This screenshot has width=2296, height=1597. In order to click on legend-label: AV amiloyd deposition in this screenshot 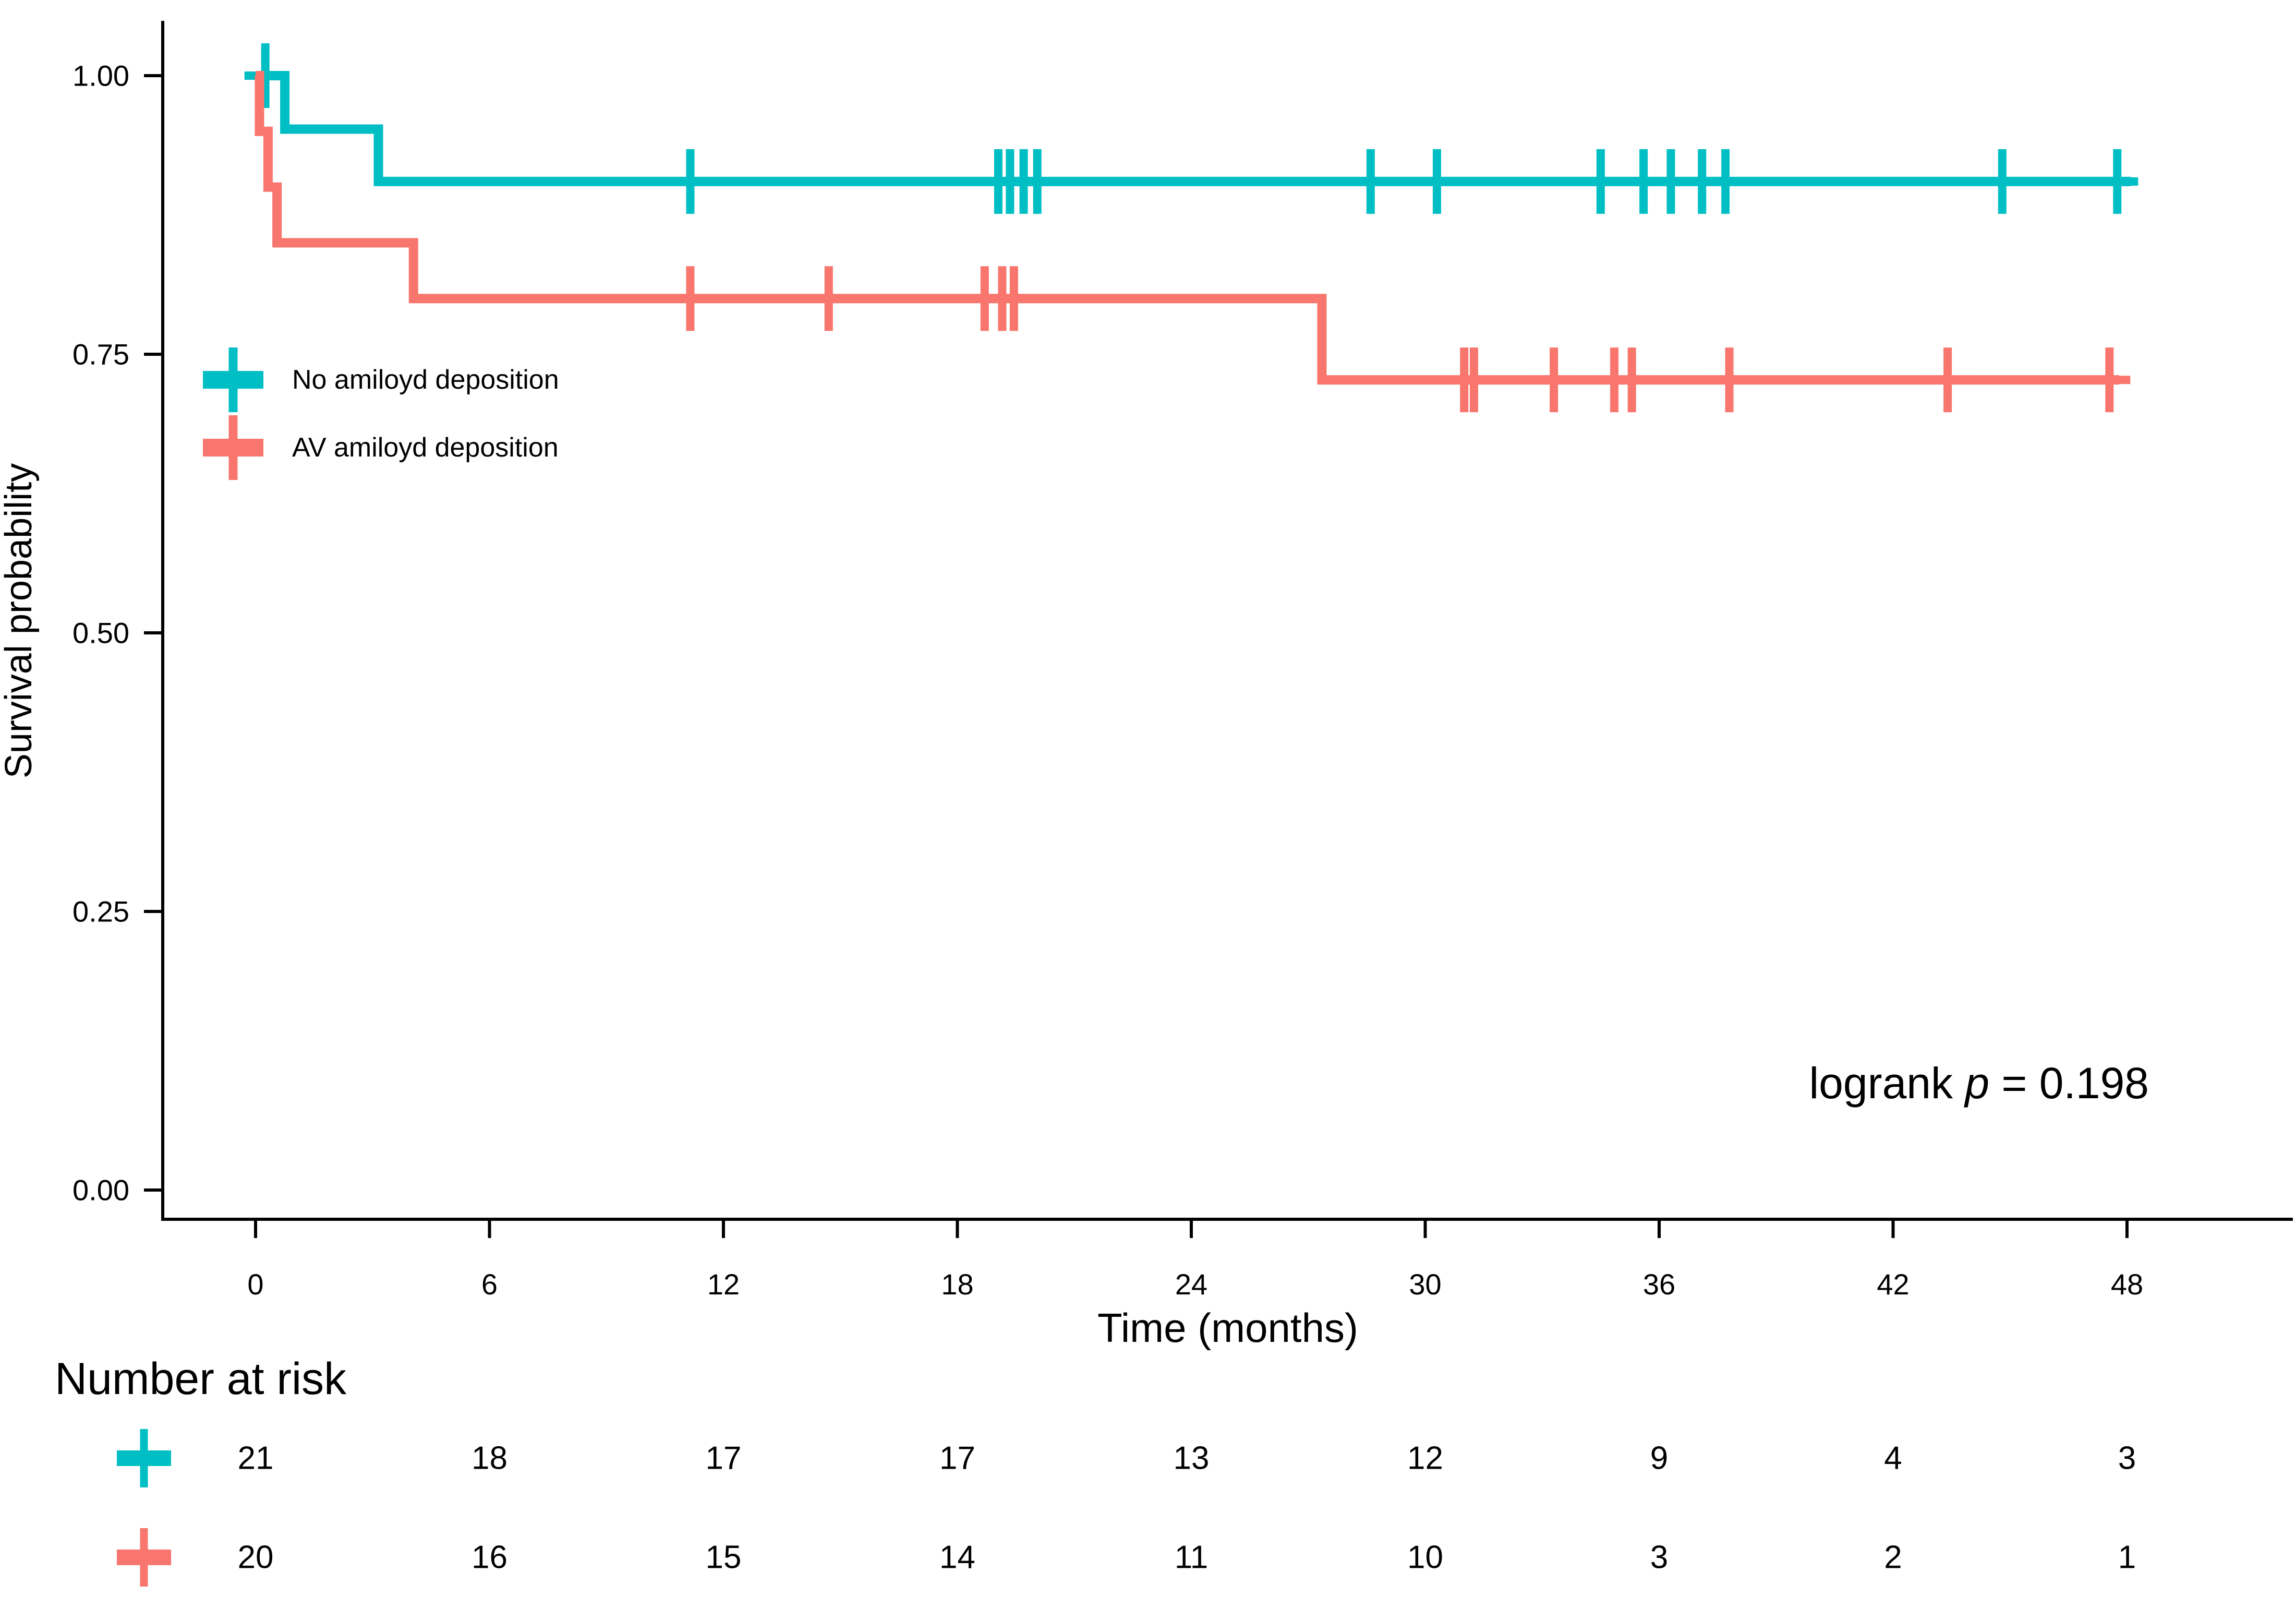, I will do `click(425, 448)`.